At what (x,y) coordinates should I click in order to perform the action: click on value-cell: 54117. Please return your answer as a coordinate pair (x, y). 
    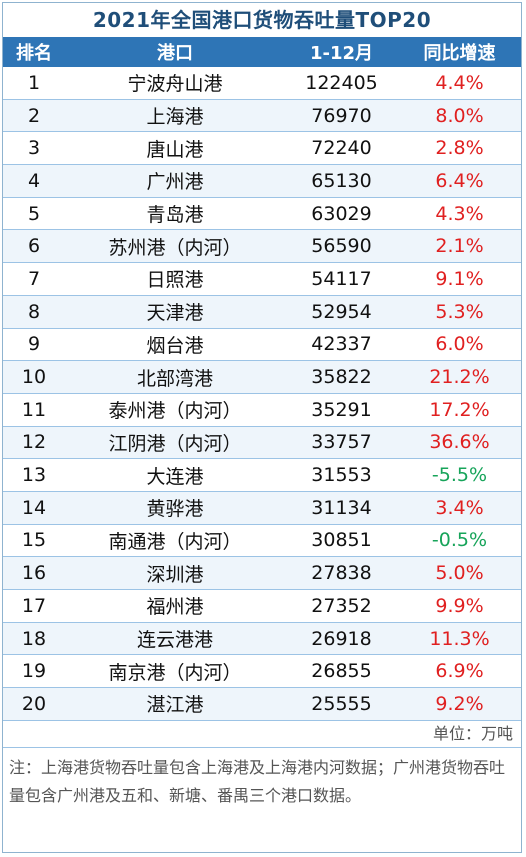
    Looking at the image, I should click on (341, 278).